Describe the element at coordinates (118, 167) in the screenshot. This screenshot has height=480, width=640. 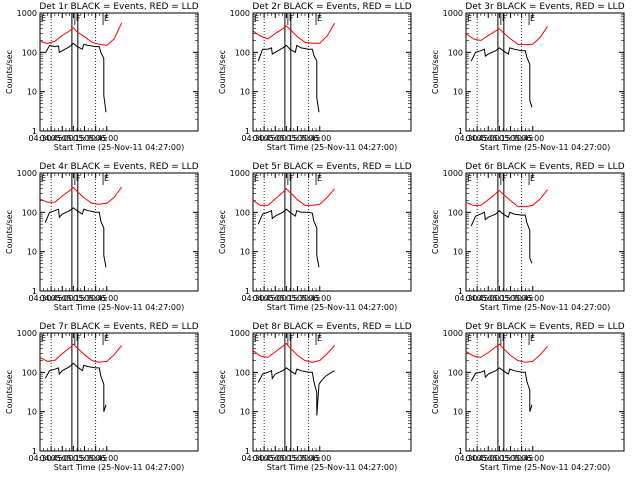
I see `panel-title: Det 4r BLACK = Events, RED = LLD` at that location.